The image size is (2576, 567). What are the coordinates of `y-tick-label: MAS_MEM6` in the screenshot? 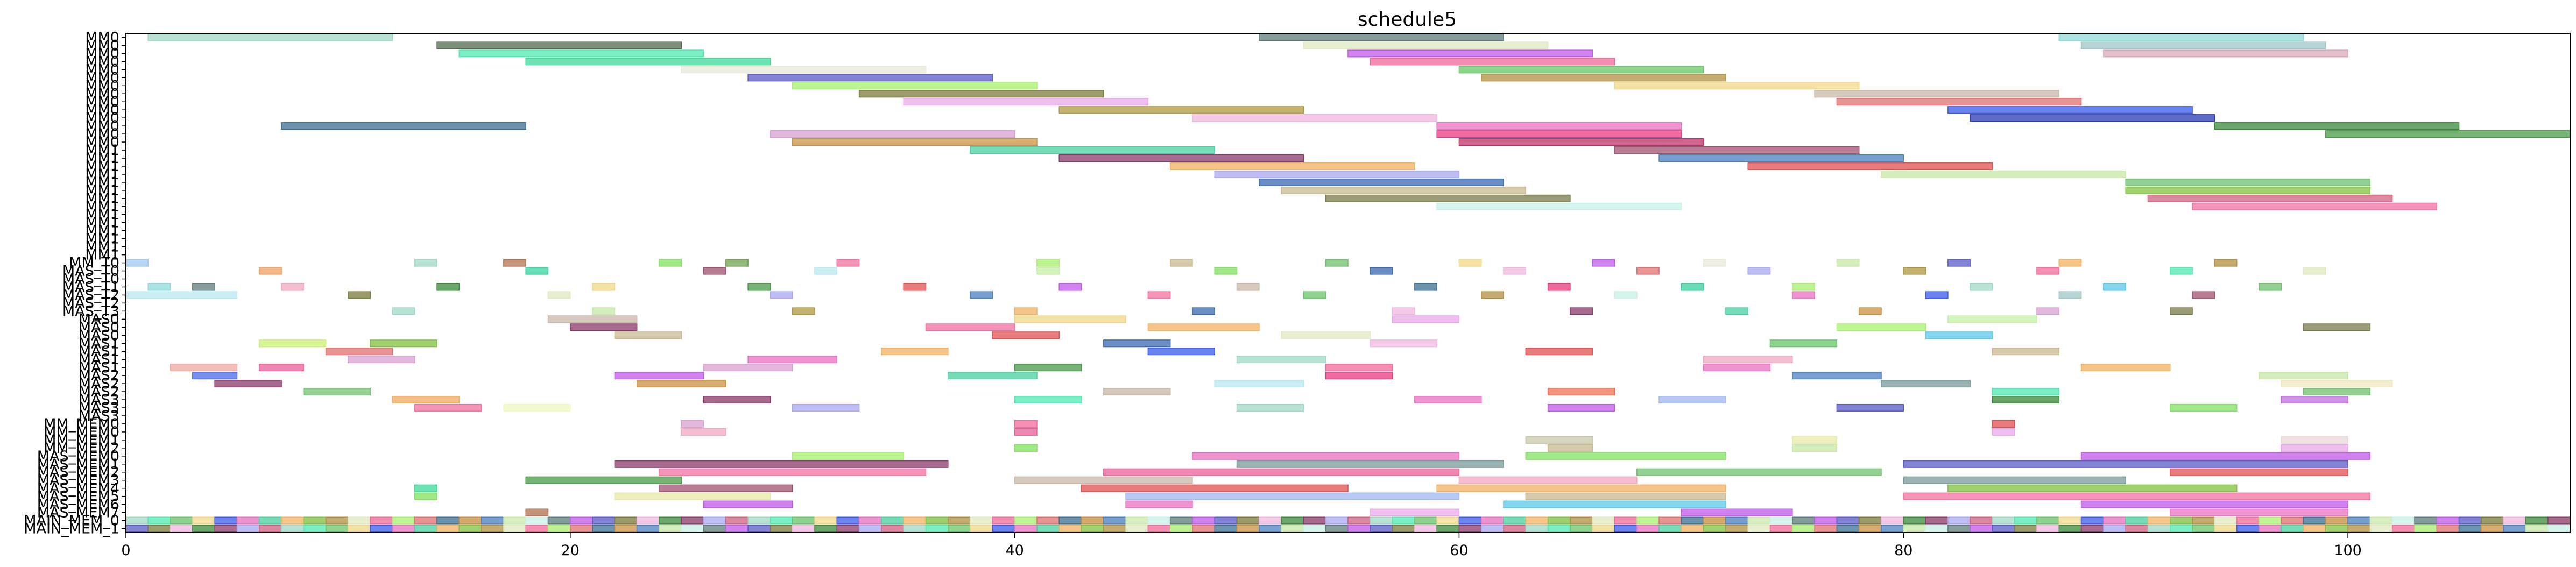 It's located at (78, 505).